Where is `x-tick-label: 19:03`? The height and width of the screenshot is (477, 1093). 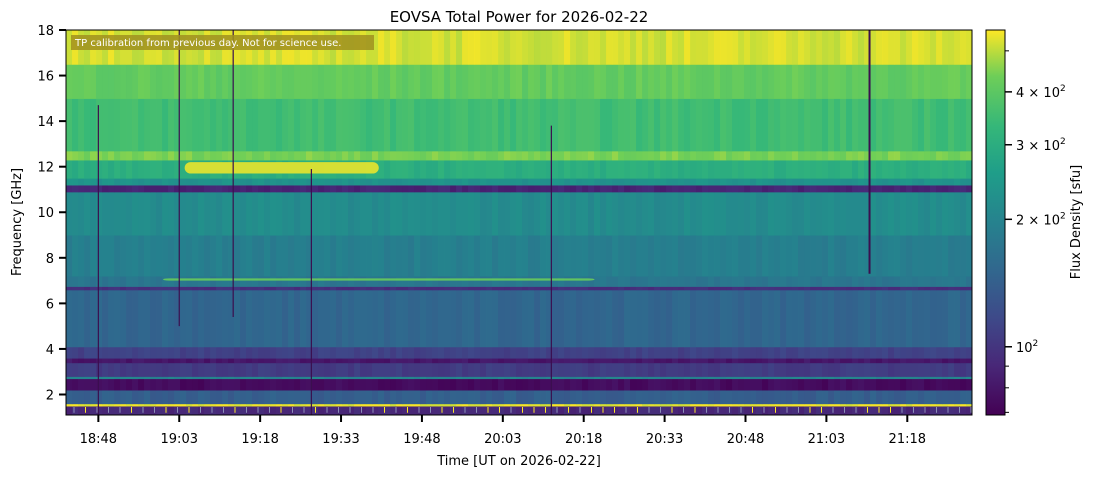 x-tick-label: 19:03 is located at coordinates (179, 439).